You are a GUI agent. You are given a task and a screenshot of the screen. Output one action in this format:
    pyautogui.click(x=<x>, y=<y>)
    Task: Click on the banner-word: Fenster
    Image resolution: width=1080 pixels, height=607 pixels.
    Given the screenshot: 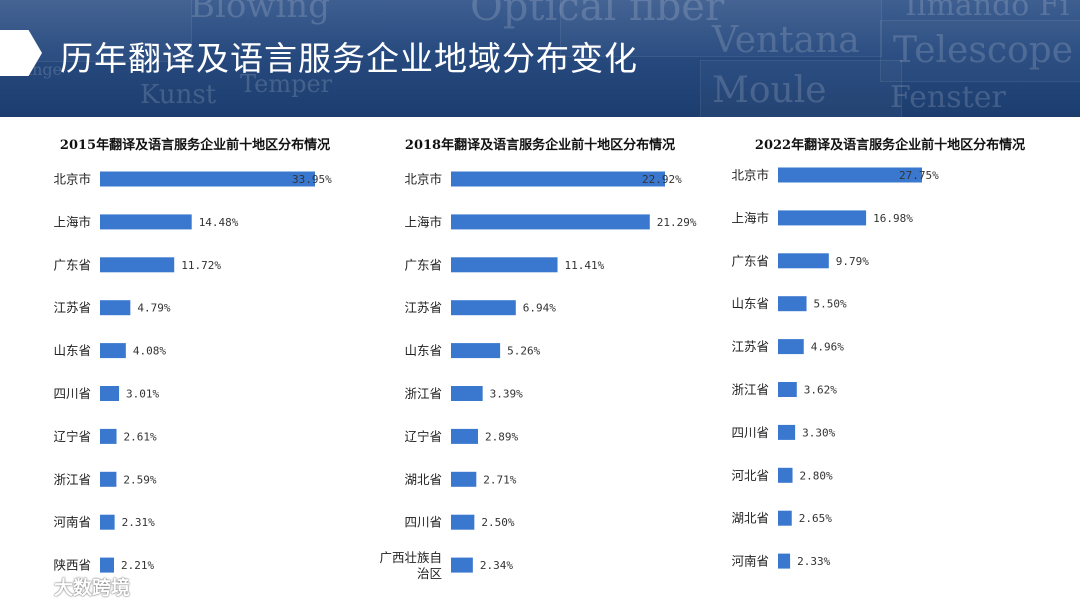 What is the action you would take?
    pyautogui.click(x=948, y=97)
    